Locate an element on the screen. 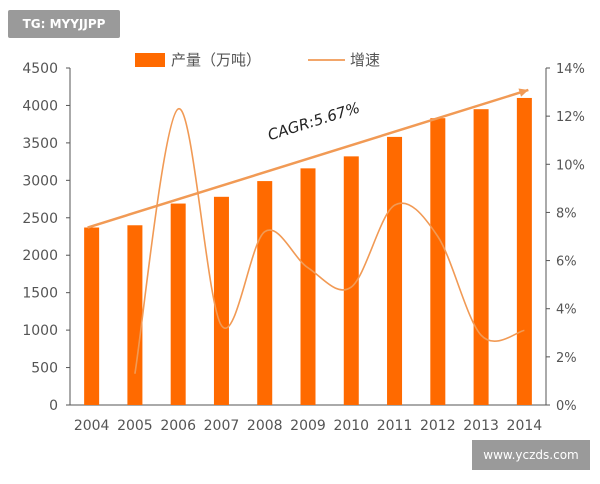 This screenshot has height=484, width=600. right-tick-label: 0% is located at coordinates (566, 406).